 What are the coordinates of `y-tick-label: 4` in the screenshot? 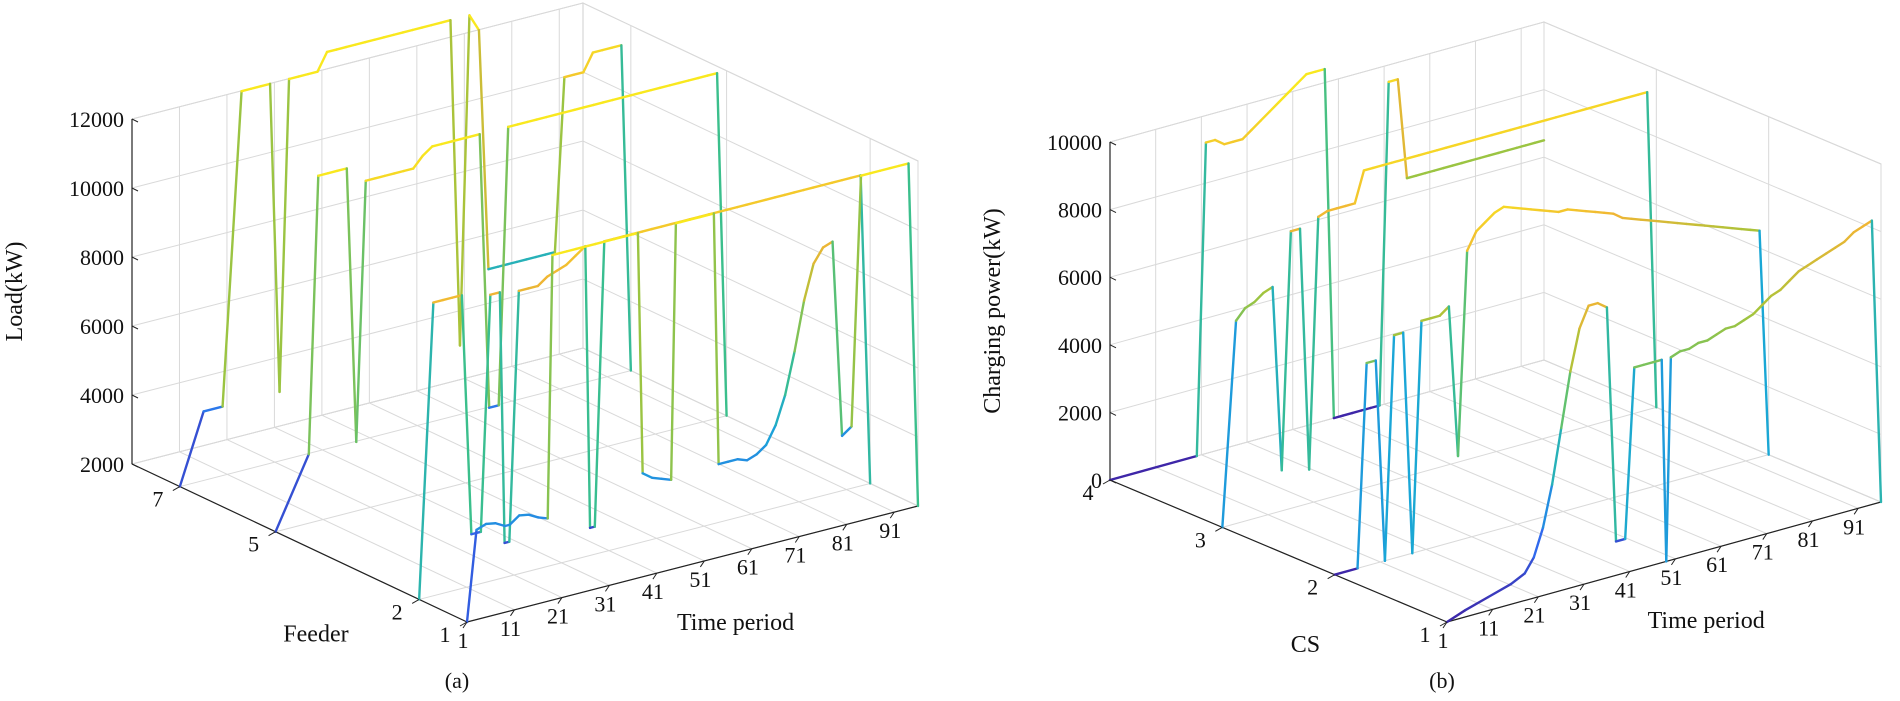 It's located at (1088, 492).